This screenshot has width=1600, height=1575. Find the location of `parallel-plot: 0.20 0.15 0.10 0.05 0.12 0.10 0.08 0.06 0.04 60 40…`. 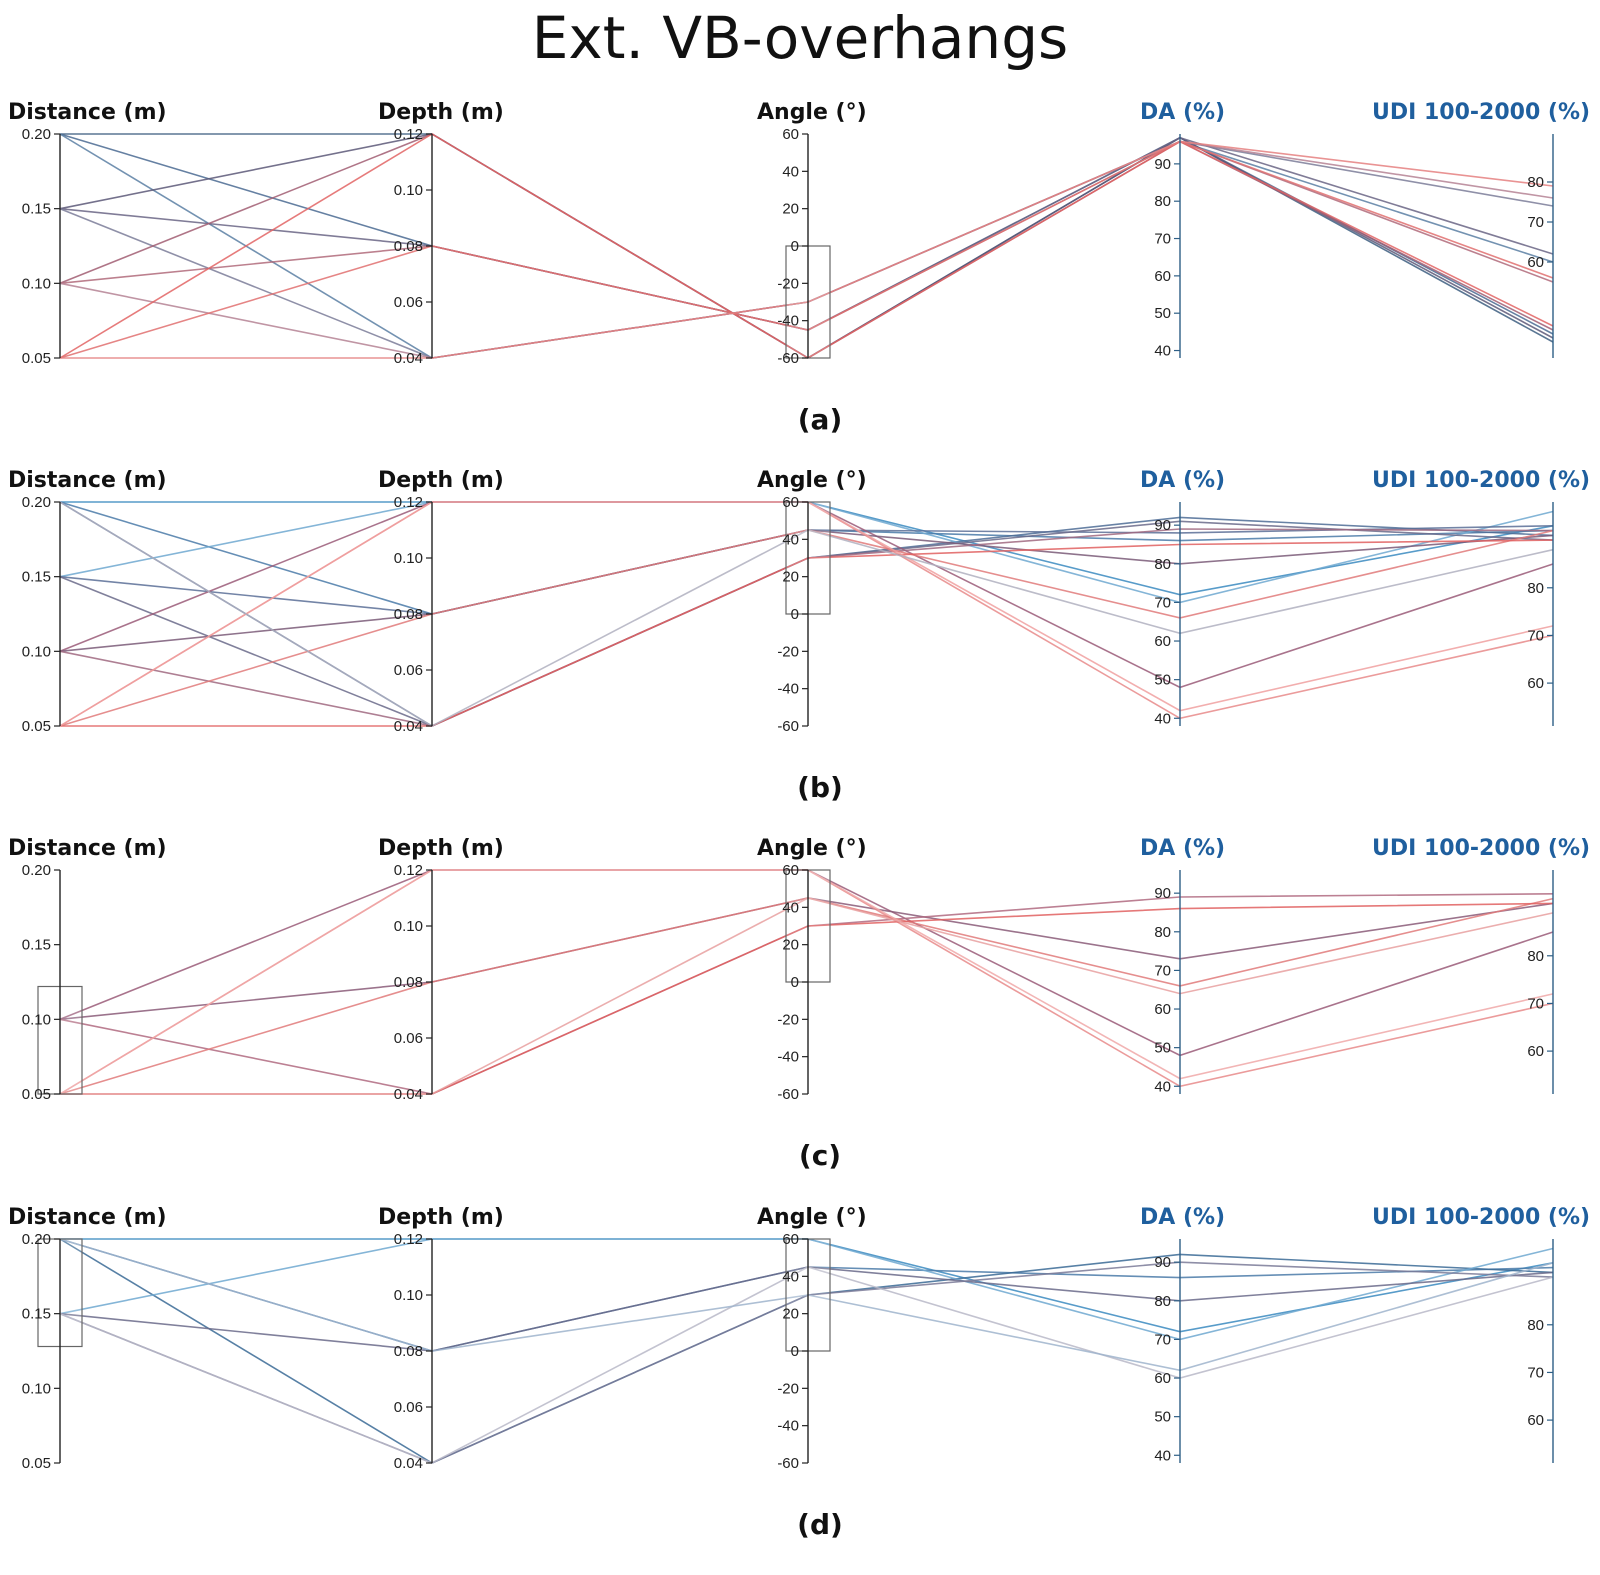

parallel-plot: 0.20 0.15 0.10 0.05 0.12 0.10 0.08 0.06 0.04 60 40… is located at coordinates (788, 246).